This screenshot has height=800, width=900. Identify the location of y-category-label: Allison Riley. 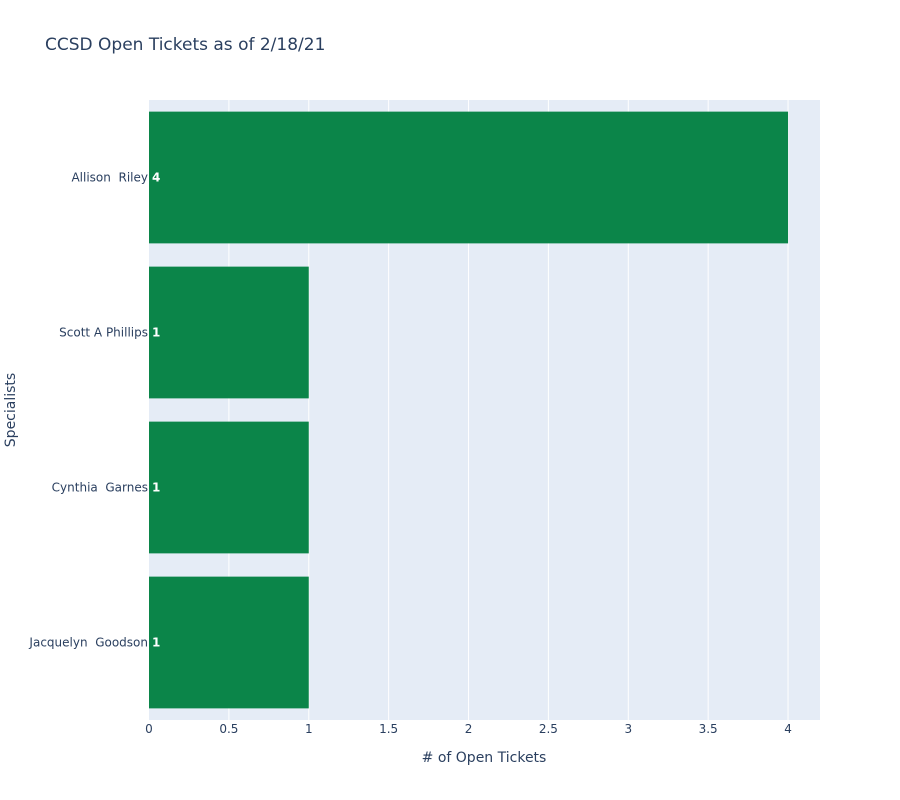
(109, 178).